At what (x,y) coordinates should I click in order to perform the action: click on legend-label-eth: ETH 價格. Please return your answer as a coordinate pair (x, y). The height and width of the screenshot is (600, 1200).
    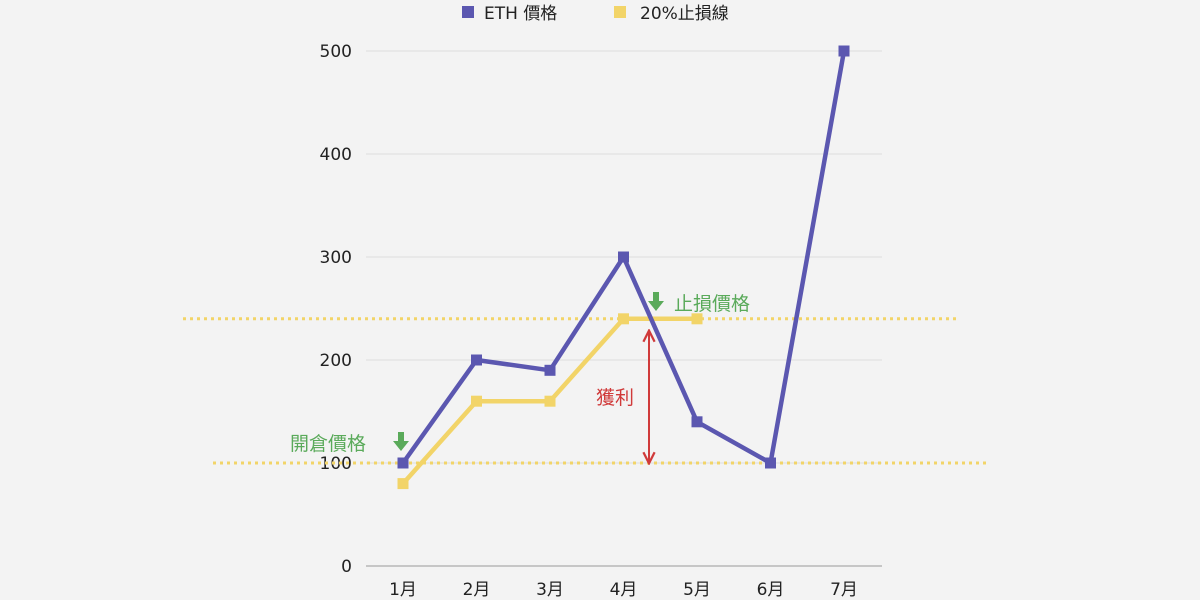
    Looking at the image, I should click on (520, 14).